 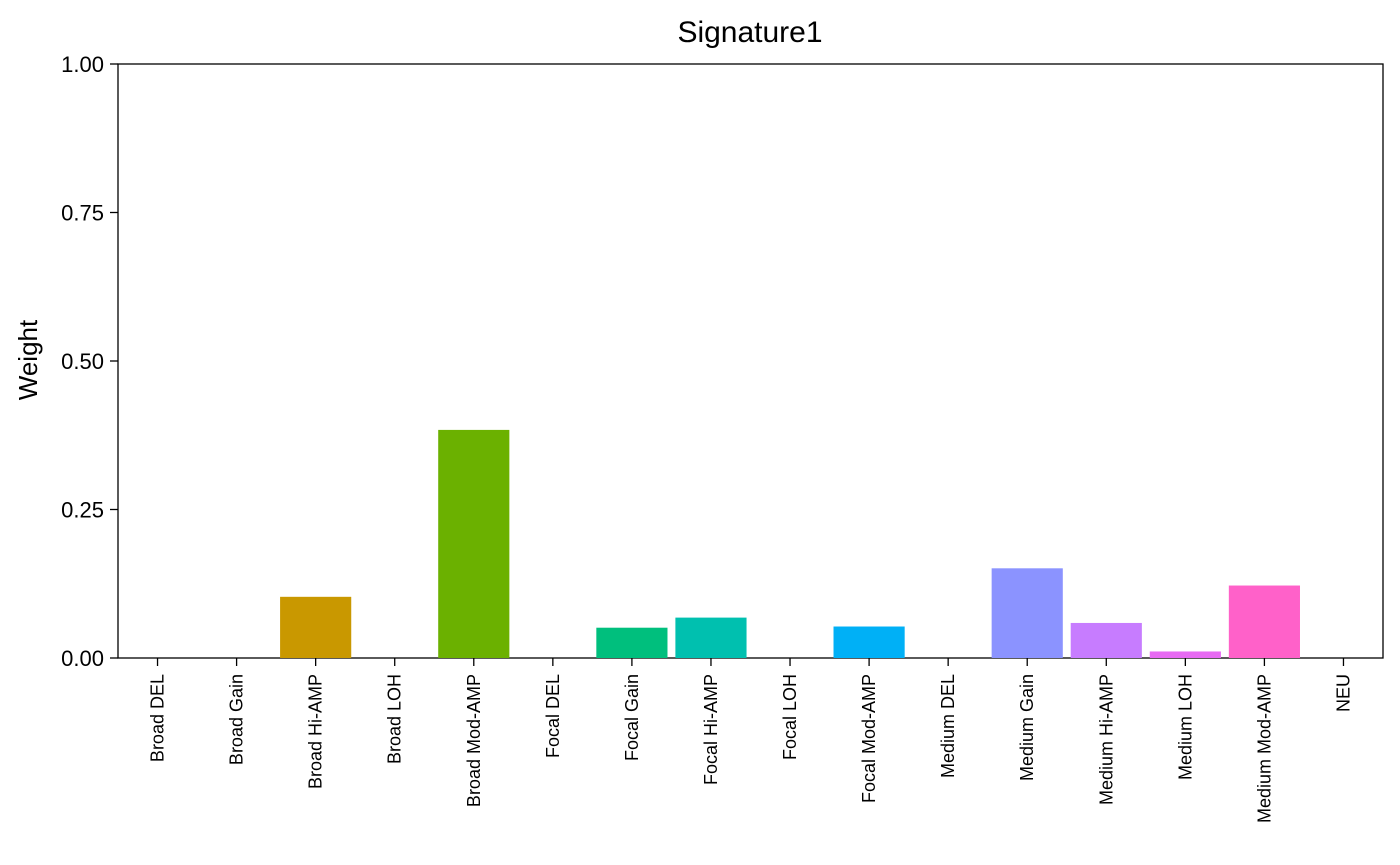 I want to click on y-tick-label: 0.00, so click(x=82, y=658).